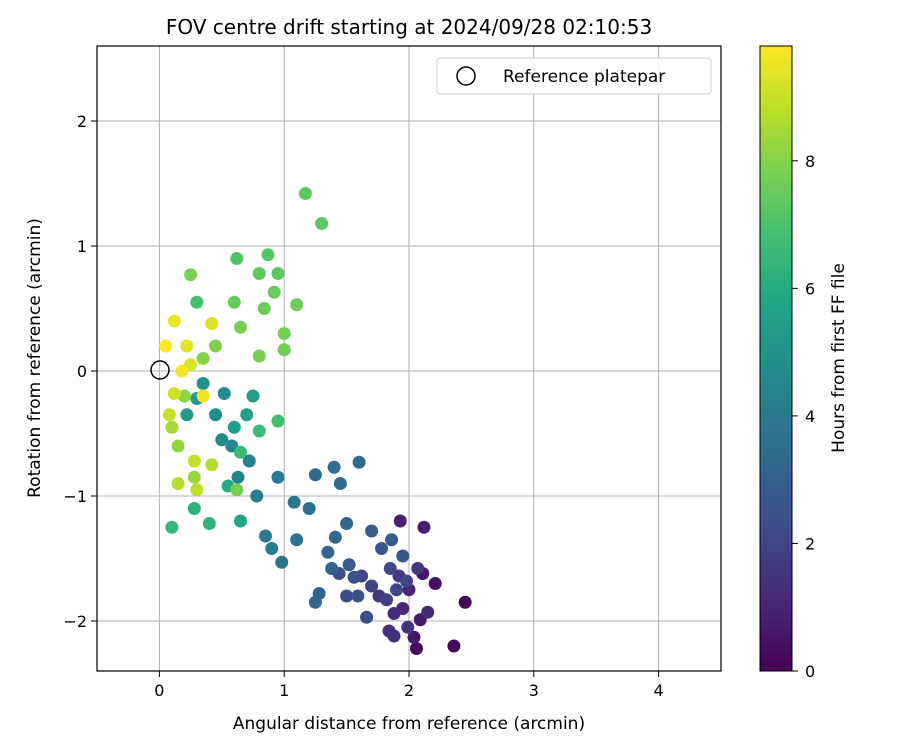 The height and width of the screenshot is (750, 900). What do you see at coordinates (409, 724) in the screenshot?
I see `x-axis-label: Angular distance from reference (arcmin)` at bounding box center [409, 724].